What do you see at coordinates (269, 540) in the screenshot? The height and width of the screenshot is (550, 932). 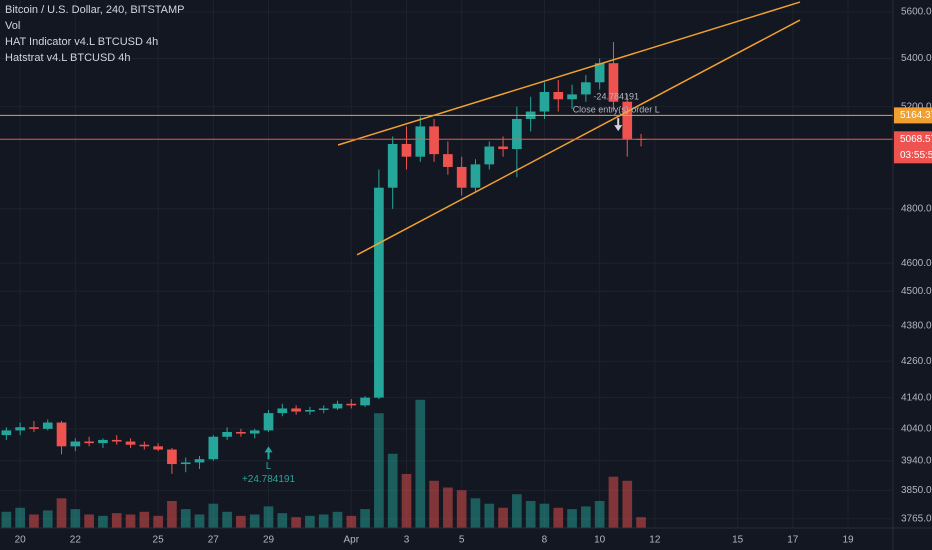 I see `x-tick-label: 29` at bounding box center [269, 540].